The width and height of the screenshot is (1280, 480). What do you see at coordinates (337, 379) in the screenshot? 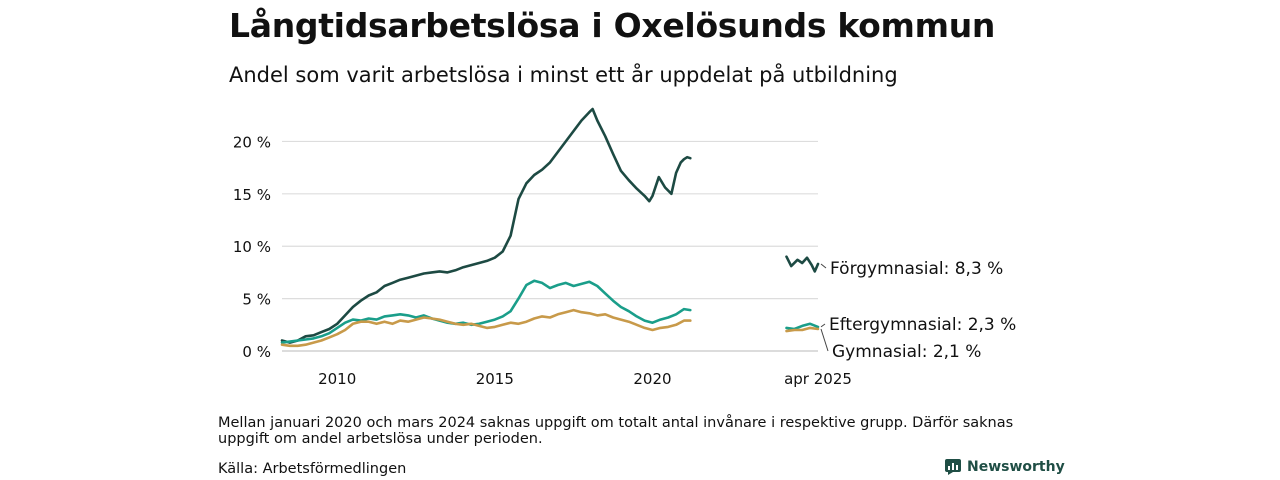
I see `x-tick-label: 2010` at bounding box center [337, 379].